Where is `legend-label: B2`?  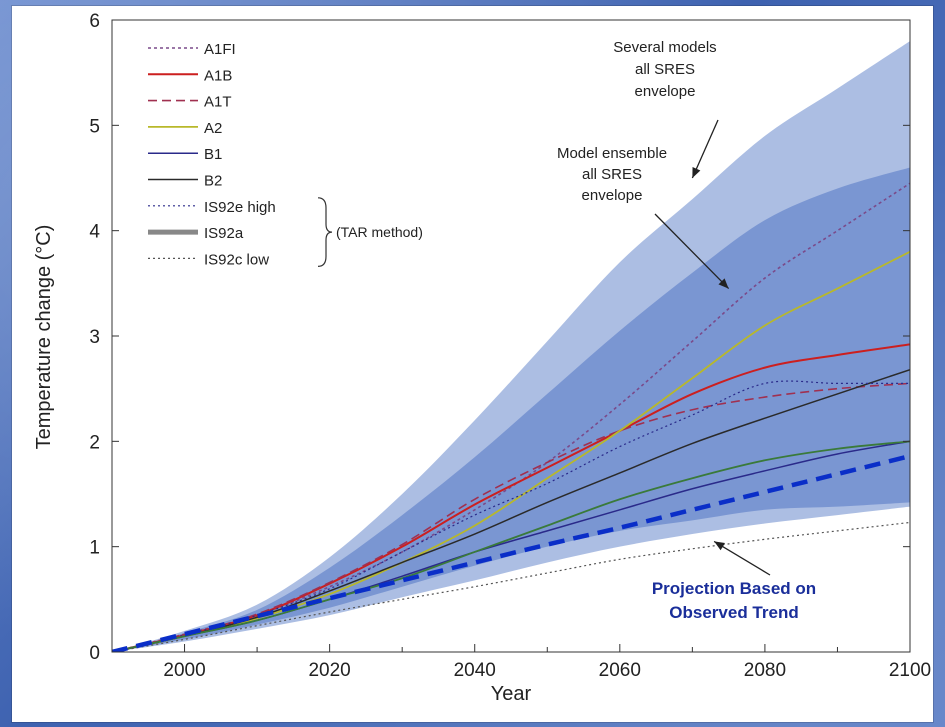
legend-label: B2 is located at coordinates (213, 181).